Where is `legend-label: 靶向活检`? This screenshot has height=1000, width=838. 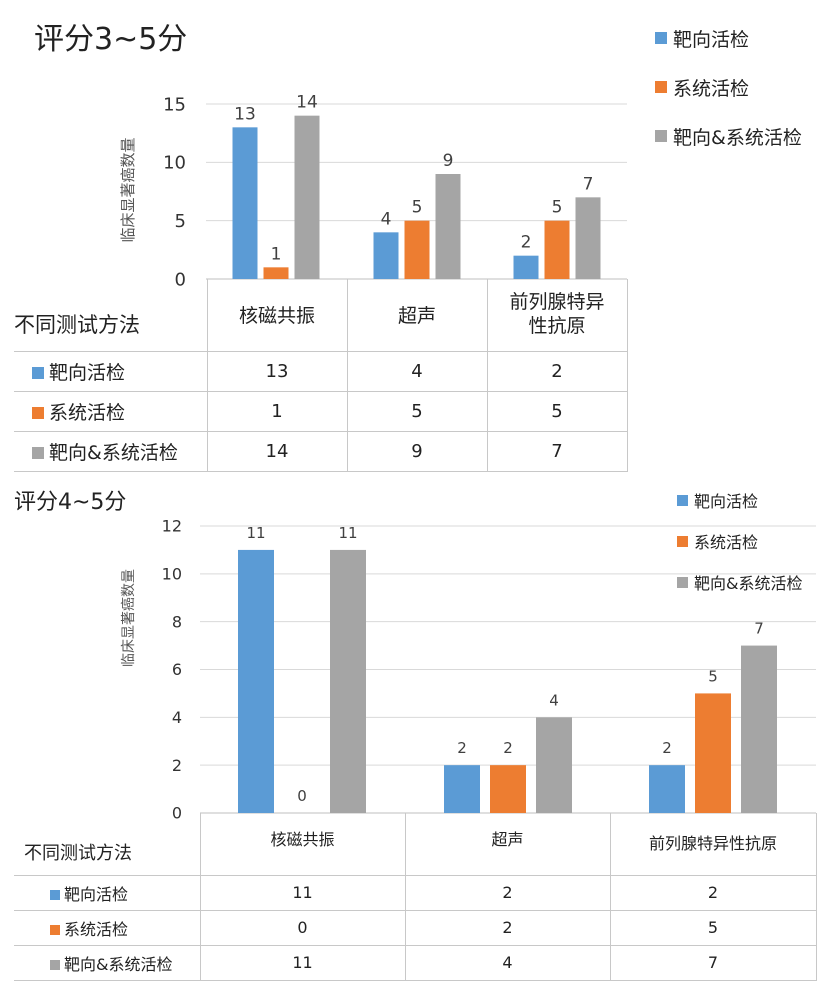
legend-label: 靶向活检 is located at coordinates (711, 39).